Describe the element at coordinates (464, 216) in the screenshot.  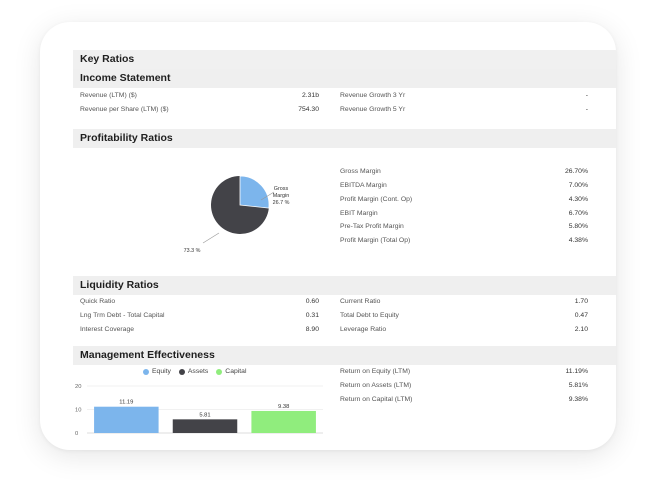
I see `table-row: EBIT Margin 6.70%` at that location.